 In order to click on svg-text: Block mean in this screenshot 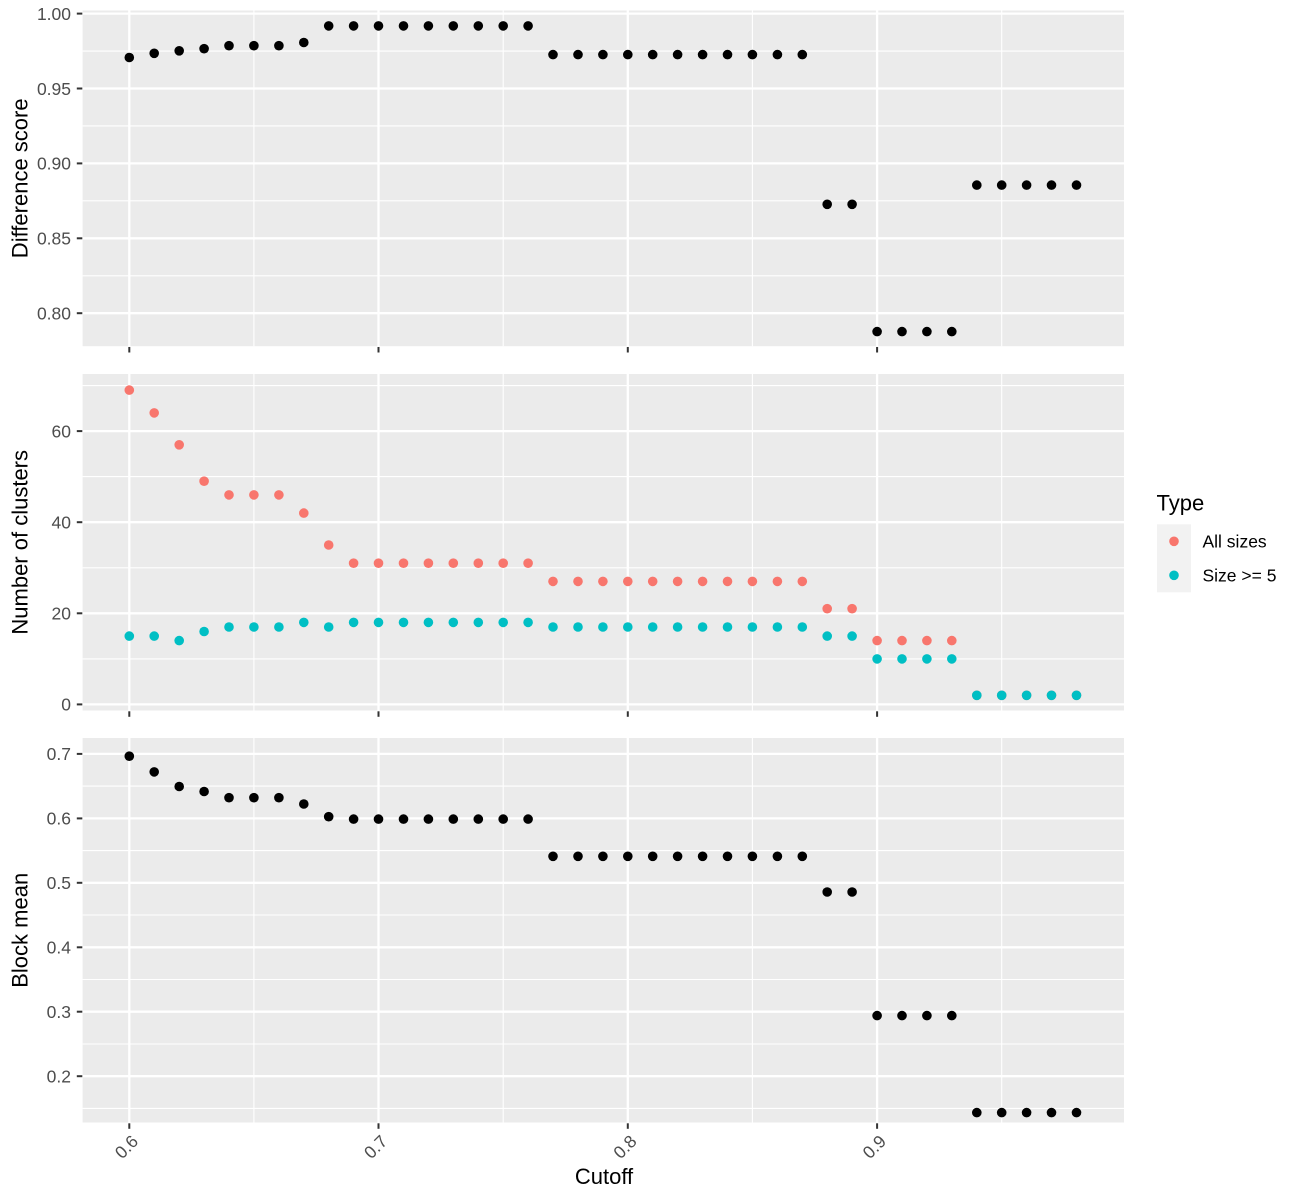, I will do `click(20, 930)`.